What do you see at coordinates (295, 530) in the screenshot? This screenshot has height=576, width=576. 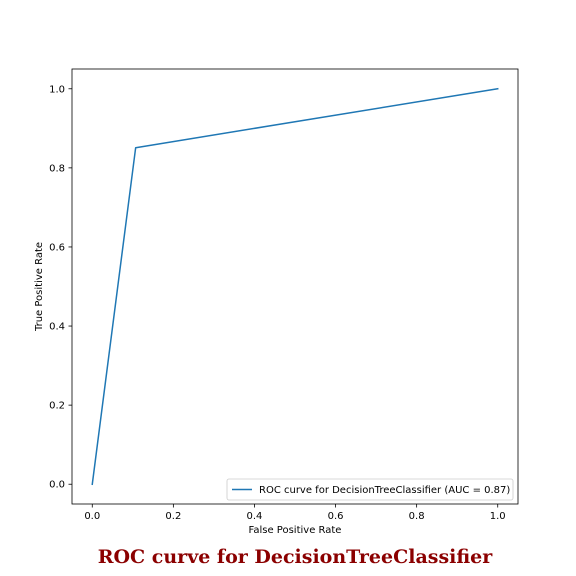 I see `x-axis-label: False Positive Rate` at bounding box center [295, 530].